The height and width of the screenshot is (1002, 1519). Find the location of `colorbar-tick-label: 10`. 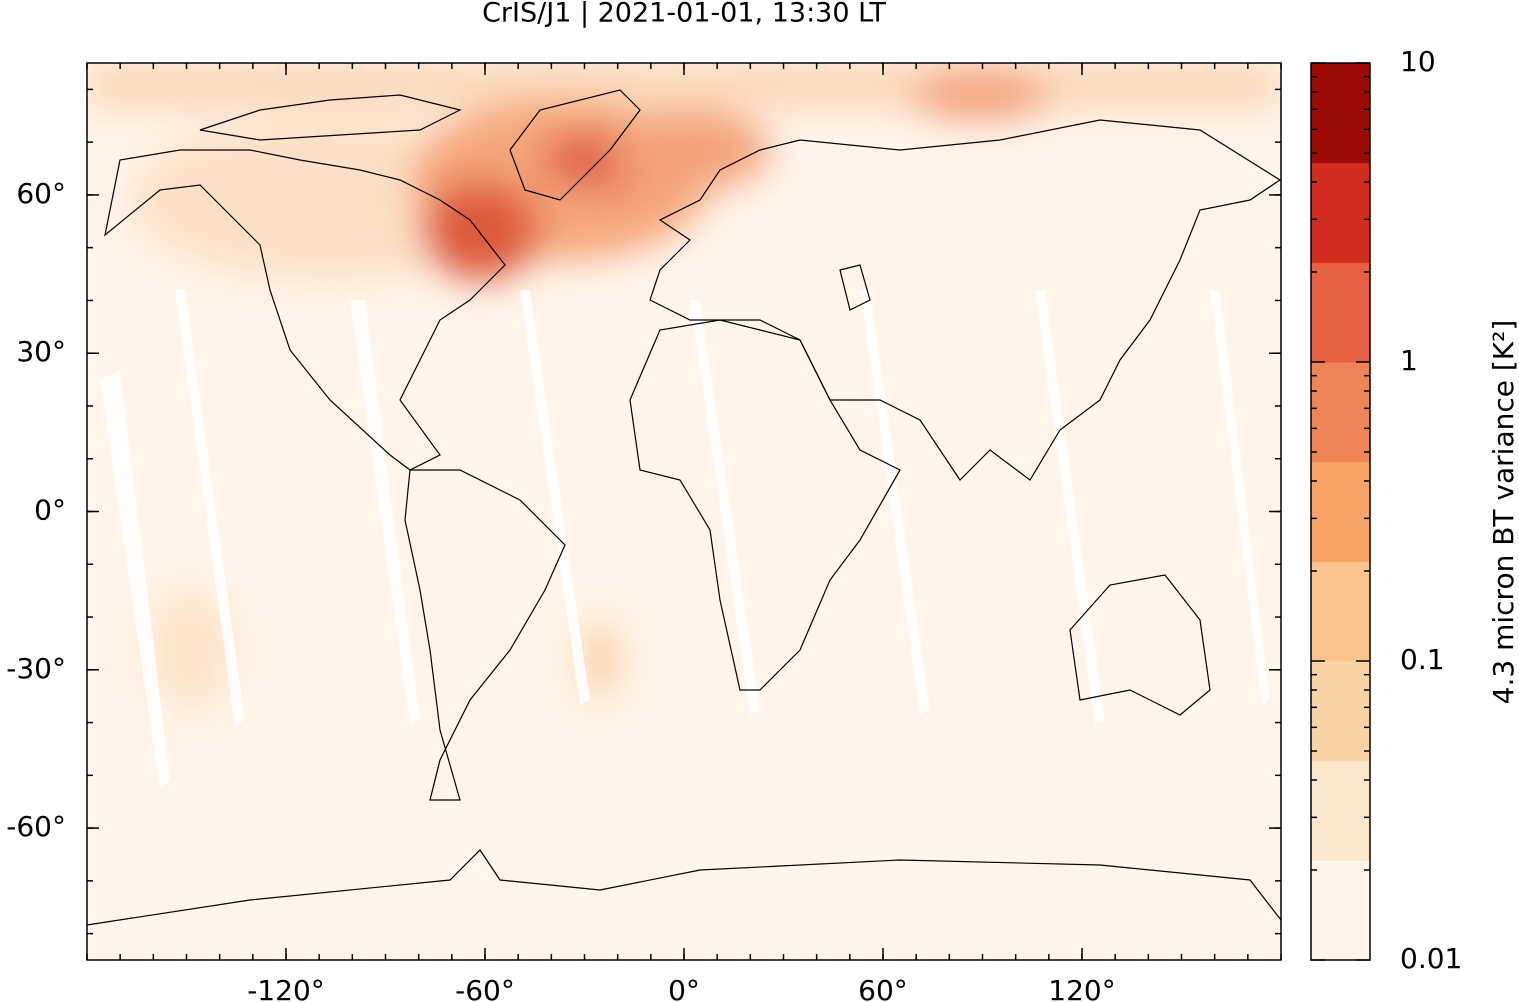

colorbar-tick-label: 10 is located at coordinates (1418, 61).